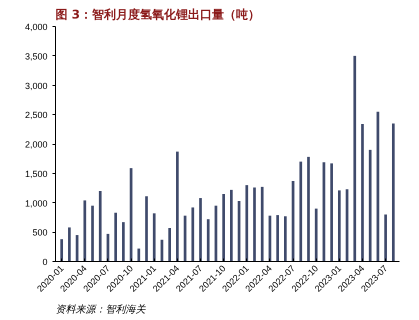  What do you see at coordinates (40, 233) in the screenshot?
I see `y-tick-label: 500` at bounding box center [40, 233].